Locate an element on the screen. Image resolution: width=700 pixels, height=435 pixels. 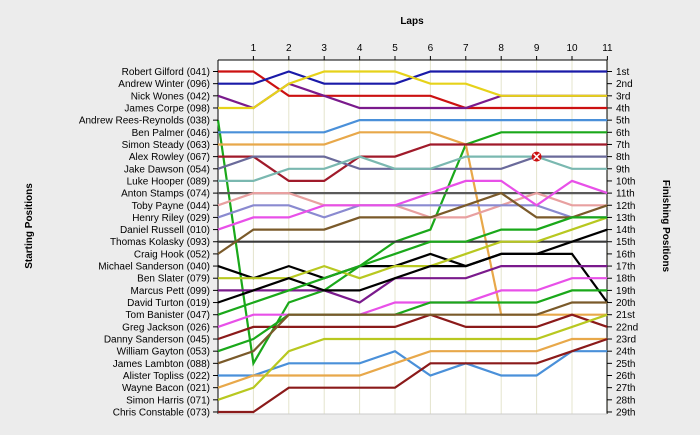
finishing-position-label: 21st is located at coordinates (625, 315).